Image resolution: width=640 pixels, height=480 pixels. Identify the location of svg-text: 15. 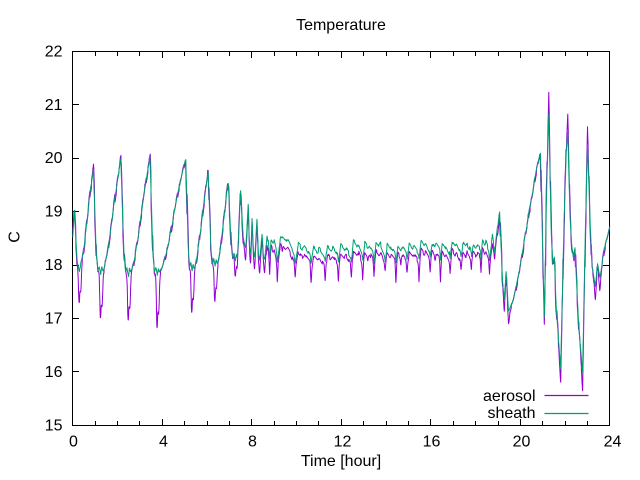
(54, 425).